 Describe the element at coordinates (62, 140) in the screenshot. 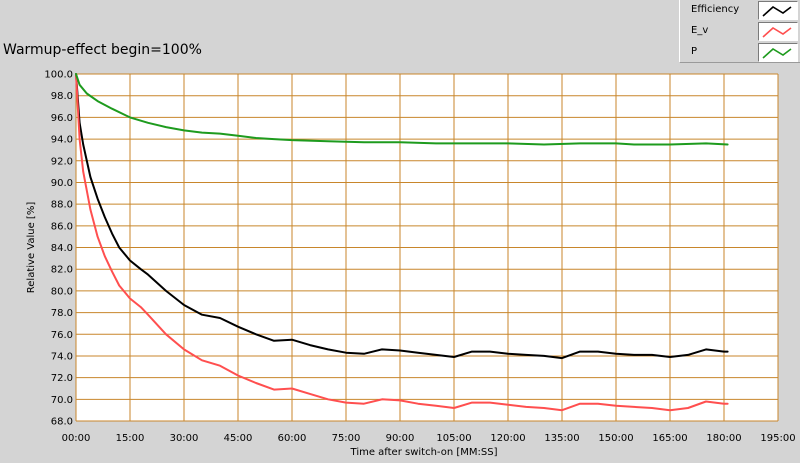

I see `y-tick-label: 94.0` at that location.